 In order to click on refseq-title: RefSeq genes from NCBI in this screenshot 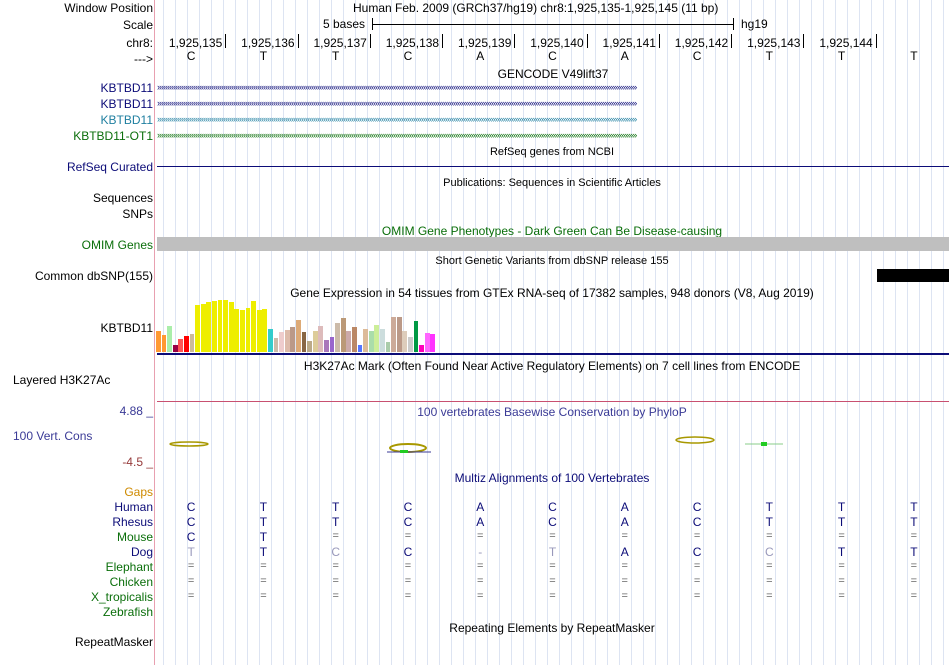, I will do `click(552, 152)`.